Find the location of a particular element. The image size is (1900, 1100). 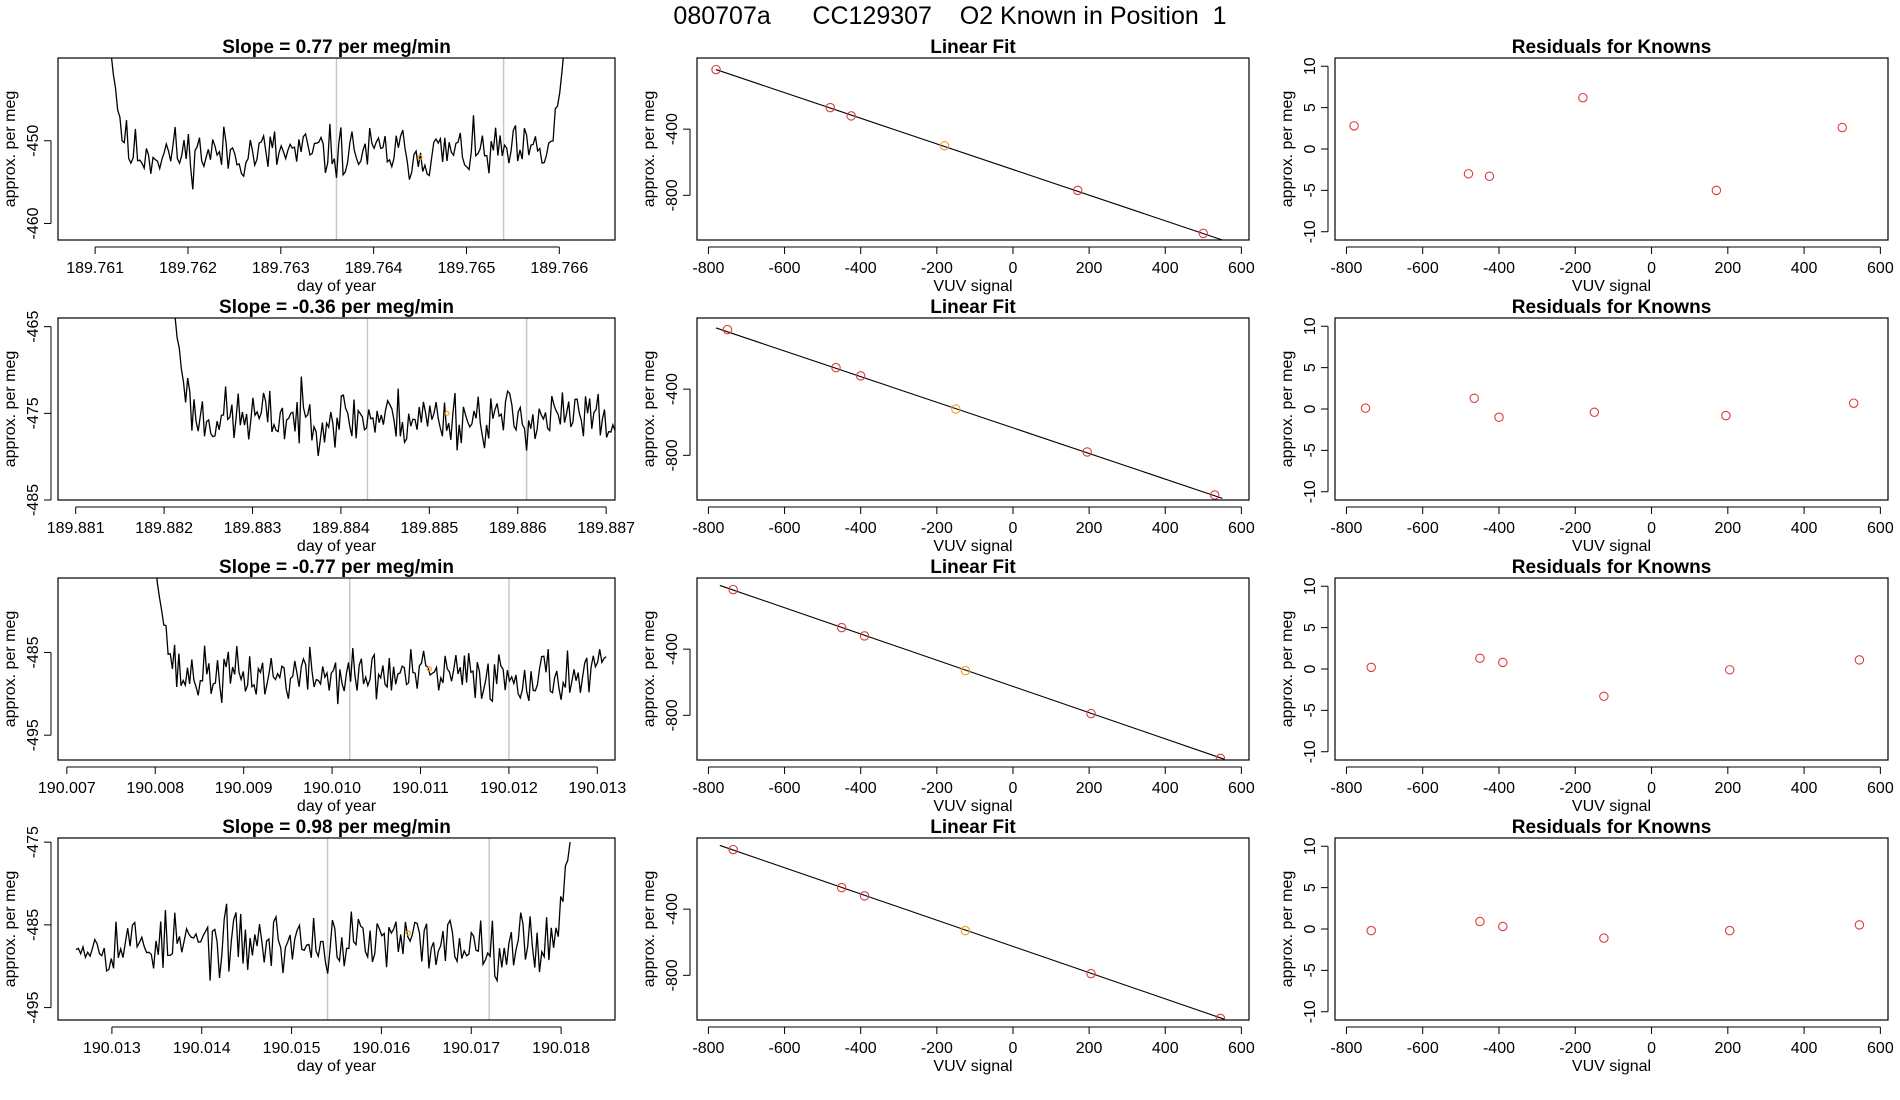

y-tick-label: -460 is located at coordinates (33, 223).